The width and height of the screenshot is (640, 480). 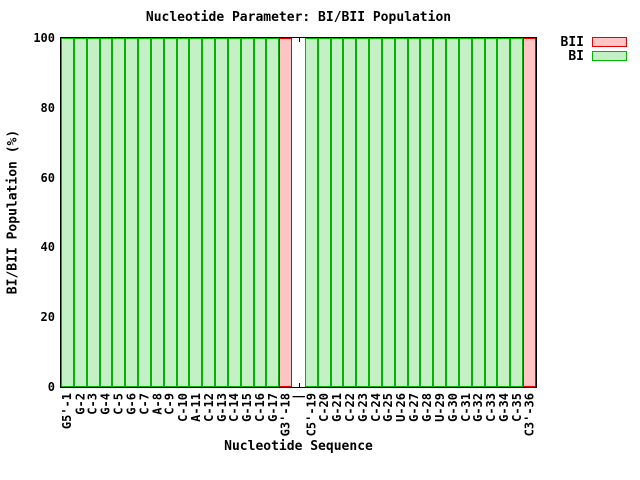 What do you see at coordinates (324, 407) in the screenshot?
I see `x-tick-label: C-20` at bounding box center [324, 407].